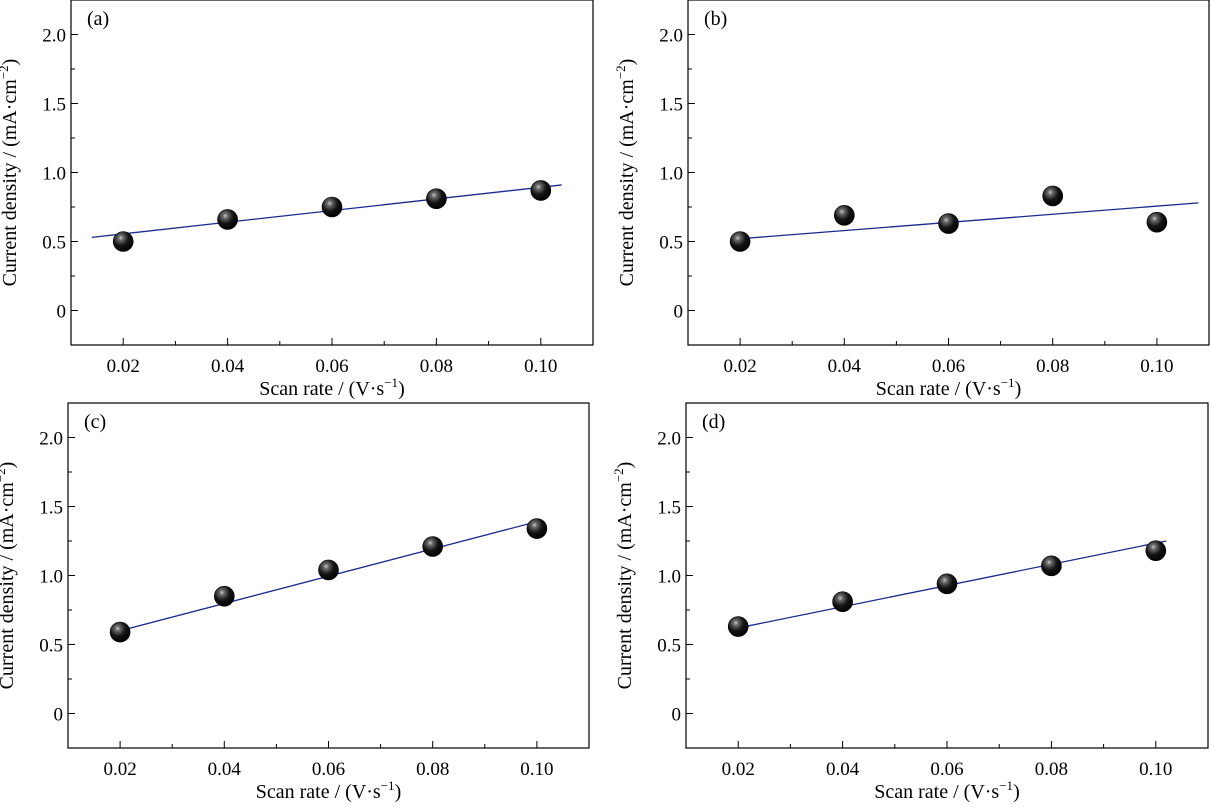 The image size is (1211, 807). I want to click on panel-label: (c), so click(95, 422).